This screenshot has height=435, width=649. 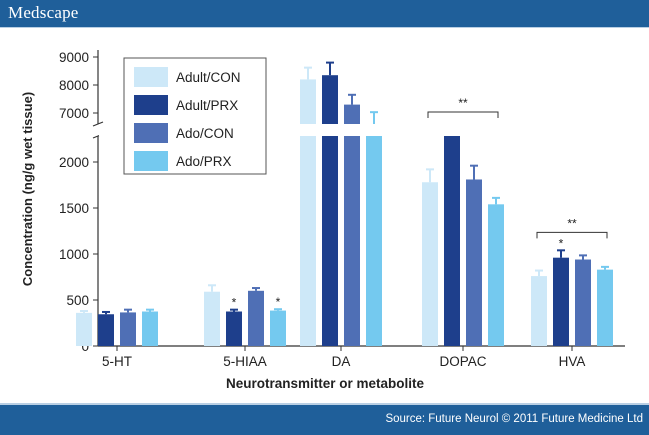 I want to click on legend-label: Ado/CON, so click(x=205, y=133).